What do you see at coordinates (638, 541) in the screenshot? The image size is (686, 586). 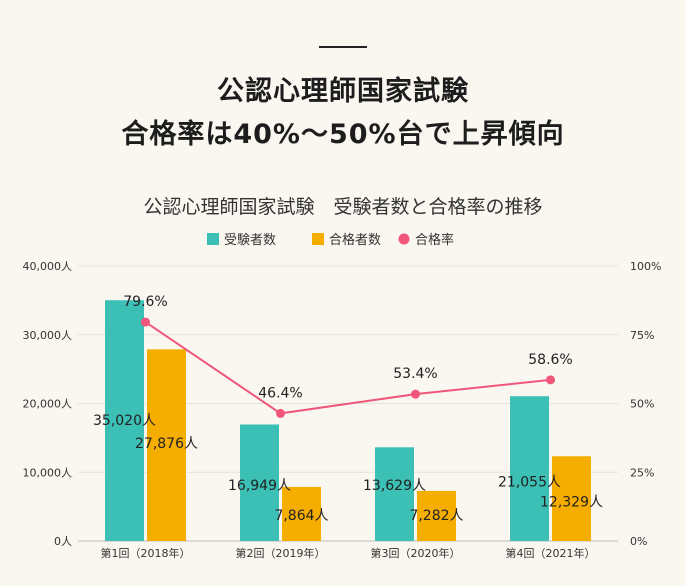 I see `y-right-tick-label: 0%` at bounding box center [638, 541].